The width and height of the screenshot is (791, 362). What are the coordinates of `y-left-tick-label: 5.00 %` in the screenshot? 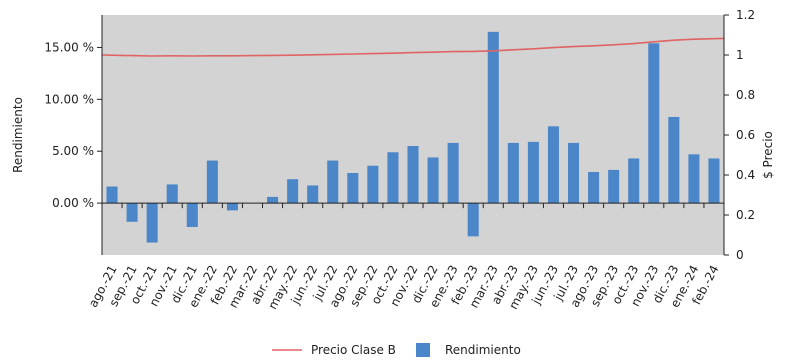 It's located at (73, 151).